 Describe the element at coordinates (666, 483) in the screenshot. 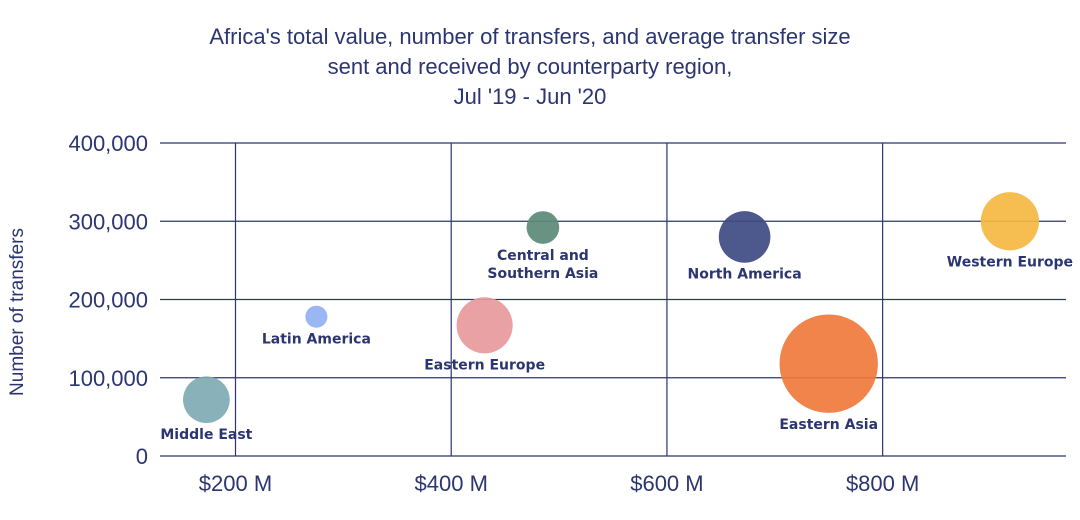

I see `x-tick-label: $600 M` at that location.